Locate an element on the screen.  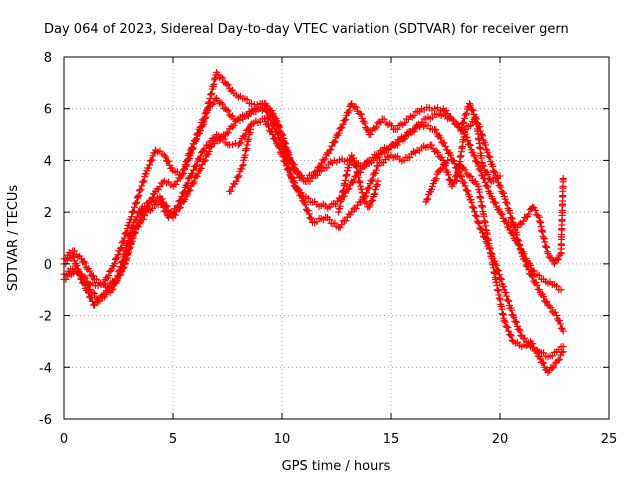
x-tick-label: 0 is located at coordinates (64, 439).